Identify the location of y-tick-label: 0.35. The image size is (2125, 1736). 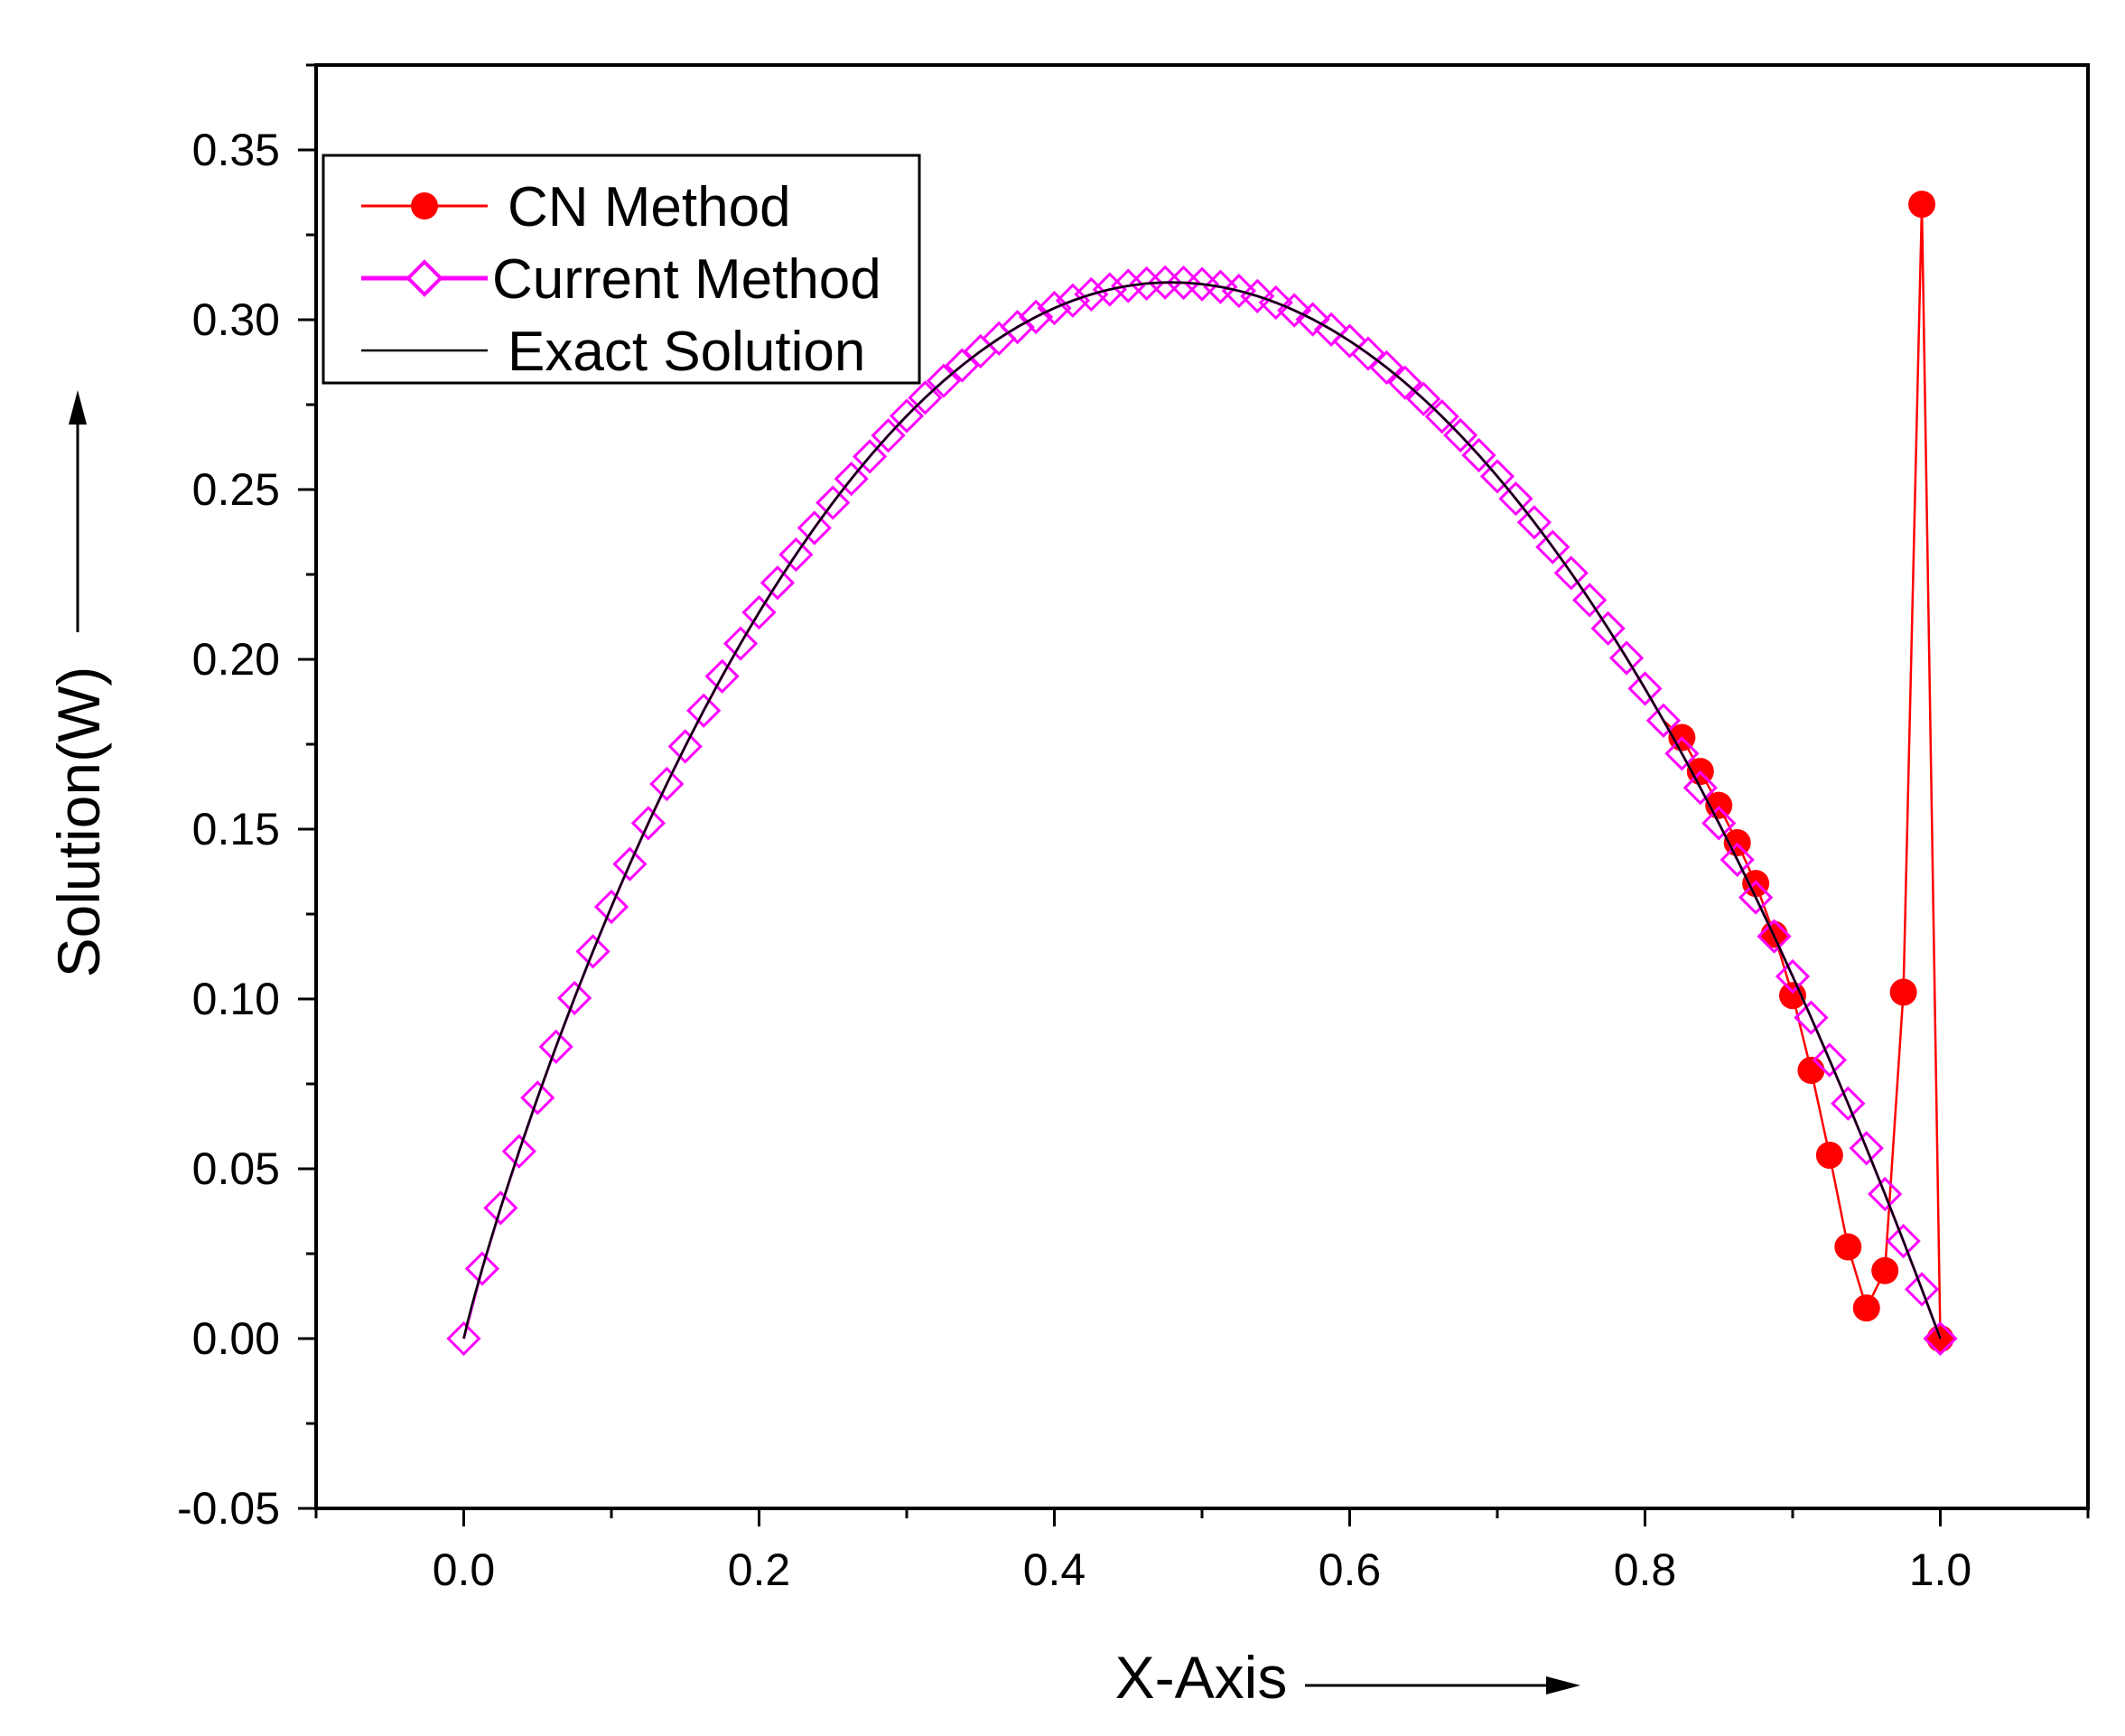
(236, 150).